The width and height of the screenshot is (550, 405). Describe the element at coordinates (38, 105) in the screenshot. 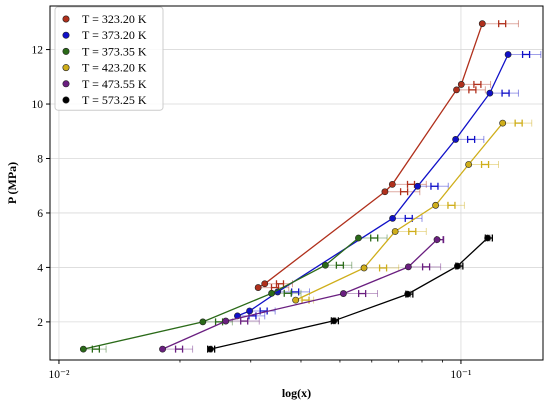

I see `y-tick-label: 10` at that location.